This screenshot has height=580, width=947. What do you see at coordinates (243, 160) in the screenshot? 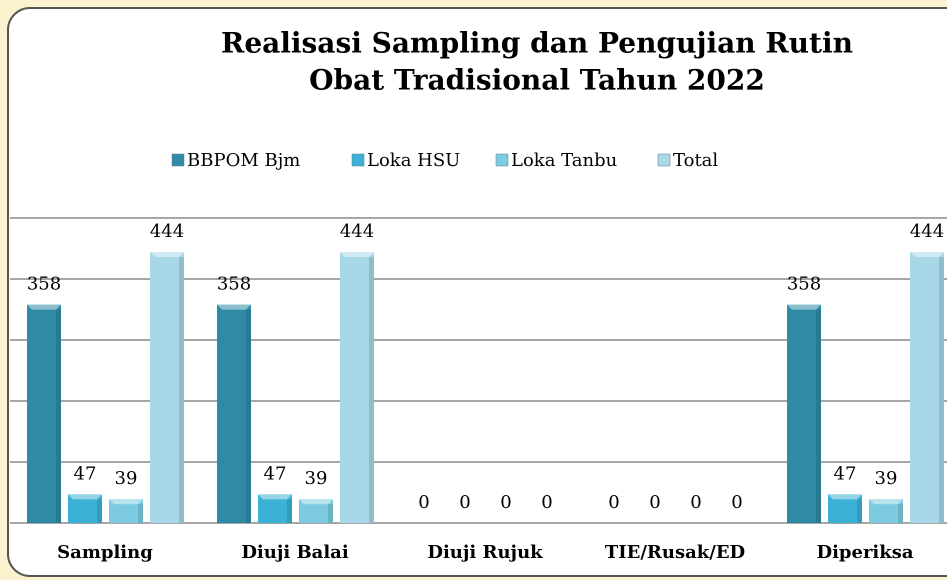
I see `legend-label: BBPOM Bjm` at bounding box center [243, 160].